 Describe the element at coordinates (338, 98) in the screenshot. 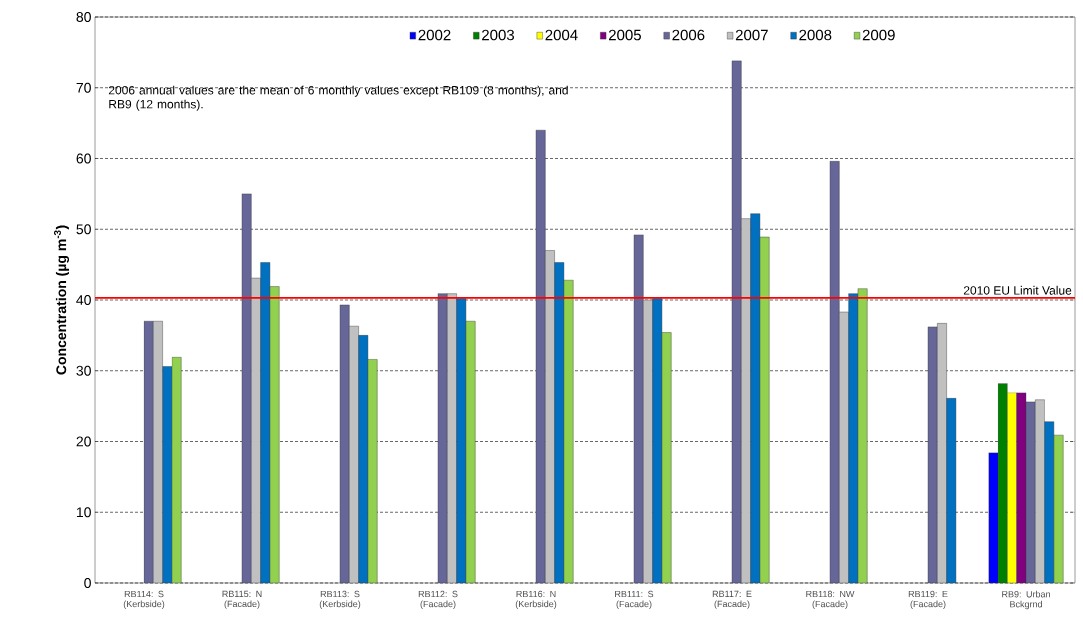

I see `annotation: 2006 annual values are the mean of 6 monthly values except RB109 (8 months), and RB9 (12 months).` at that location.